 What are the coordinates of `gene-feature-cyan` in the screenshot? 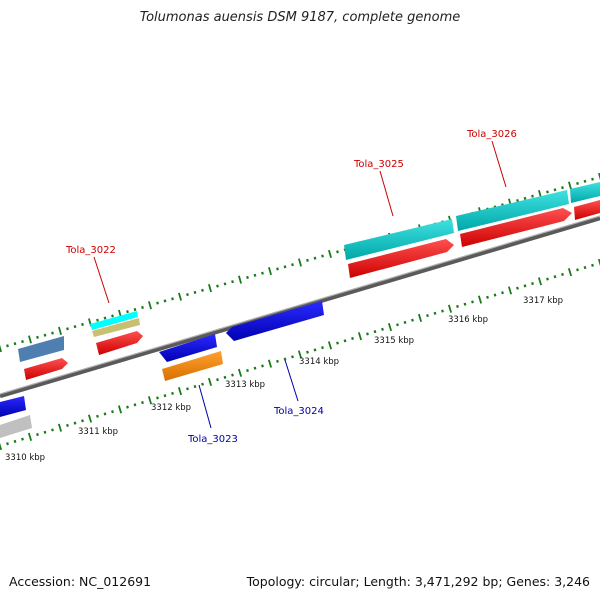 It's located at (114, 320).